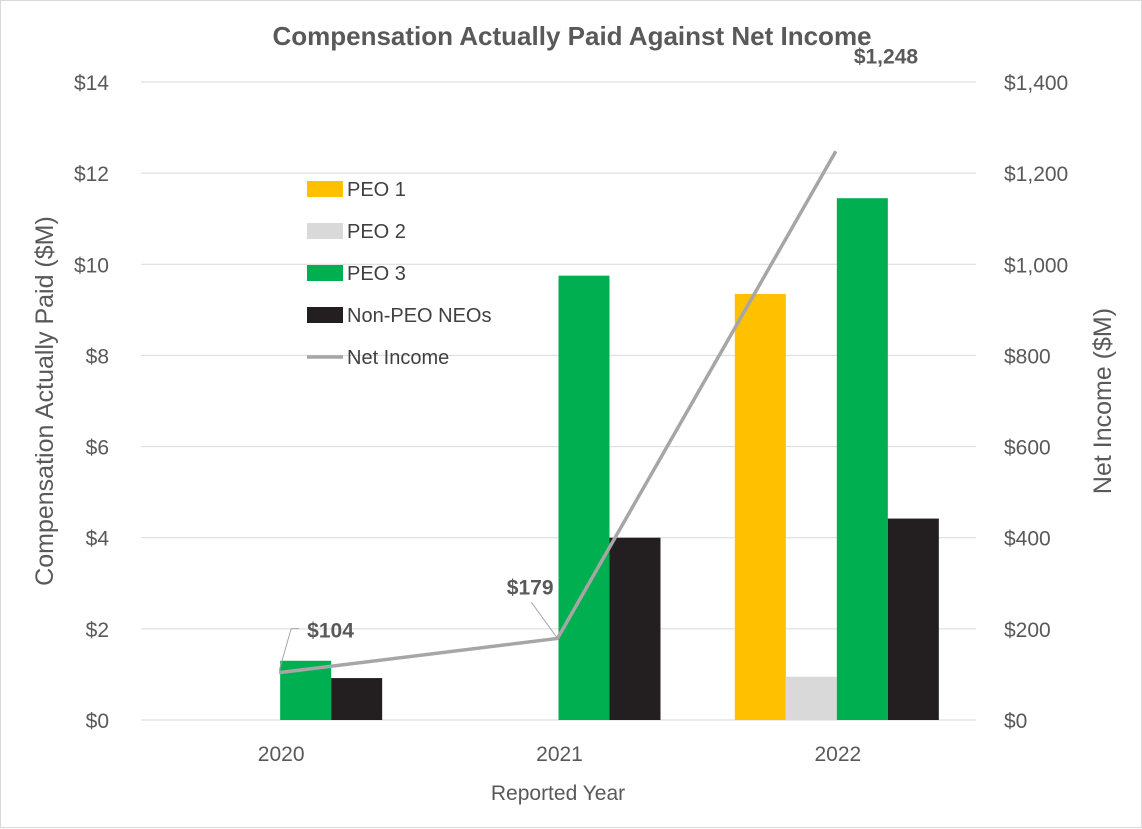  I want to click on y-tick-label-6: $12, so click(91, 174).